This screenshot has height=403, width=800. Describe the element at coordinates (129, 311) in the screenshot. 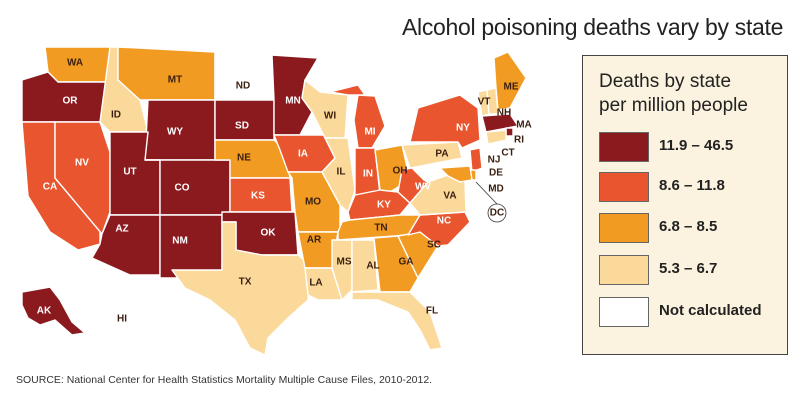

I see `state-HI` at that location.